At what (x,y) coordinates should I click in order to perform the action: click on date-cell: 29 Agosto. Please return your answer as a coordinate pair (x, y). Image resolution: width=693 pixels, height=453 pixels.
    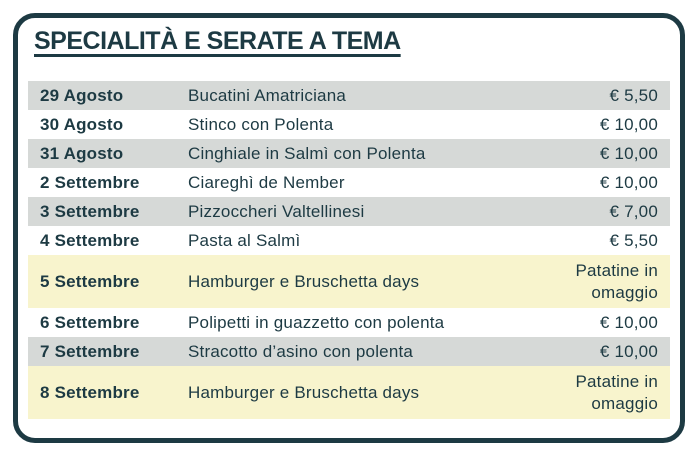
    Looking at the image, I should click on (82, 95).